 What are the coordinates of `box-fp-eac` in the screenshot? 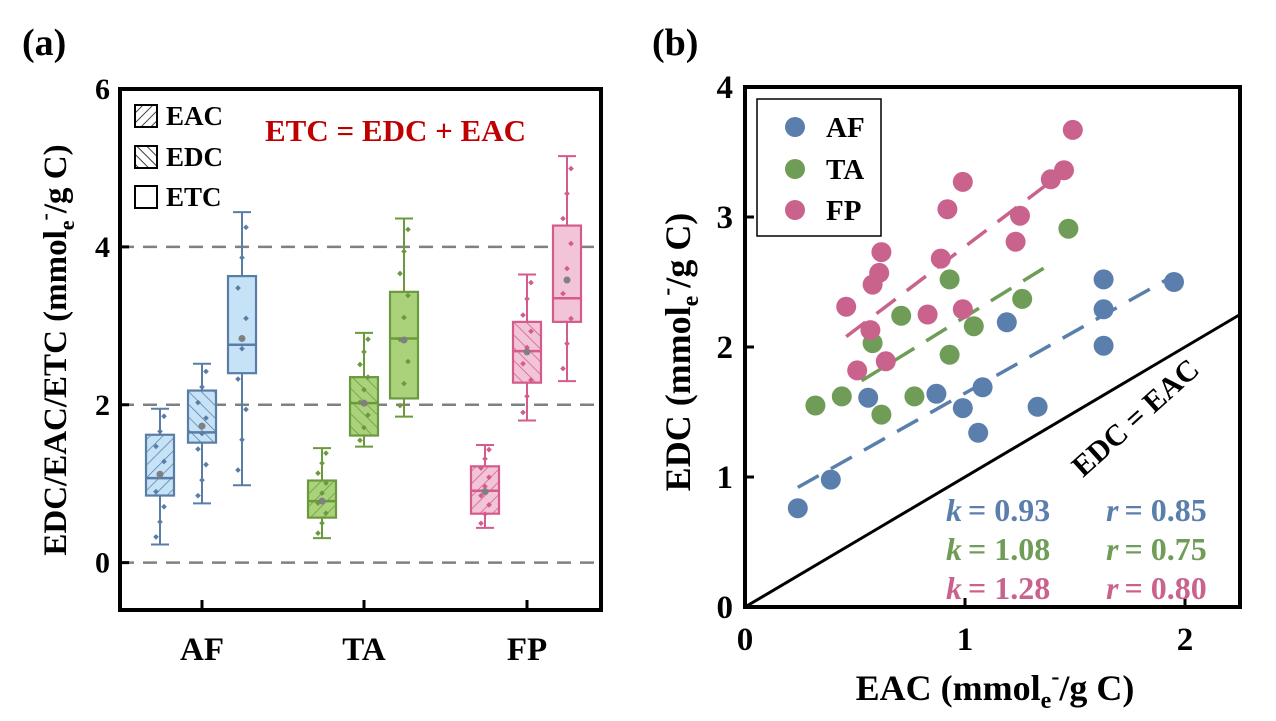 It's located at (485, 486).